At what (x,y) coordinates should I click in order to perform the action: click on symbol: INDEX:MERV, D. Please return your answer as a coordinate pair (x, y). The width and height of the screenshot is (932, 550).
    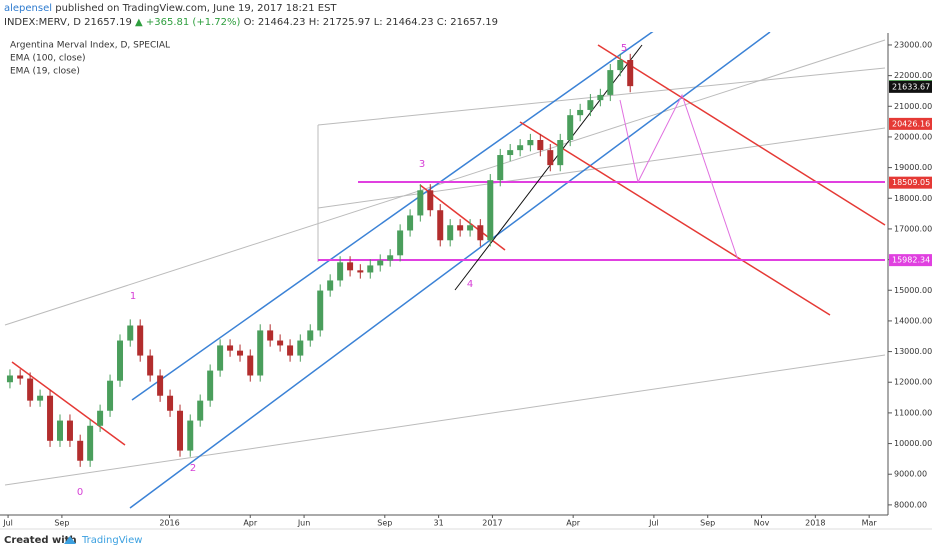
    Looking at the image, I should click on (42, 22).